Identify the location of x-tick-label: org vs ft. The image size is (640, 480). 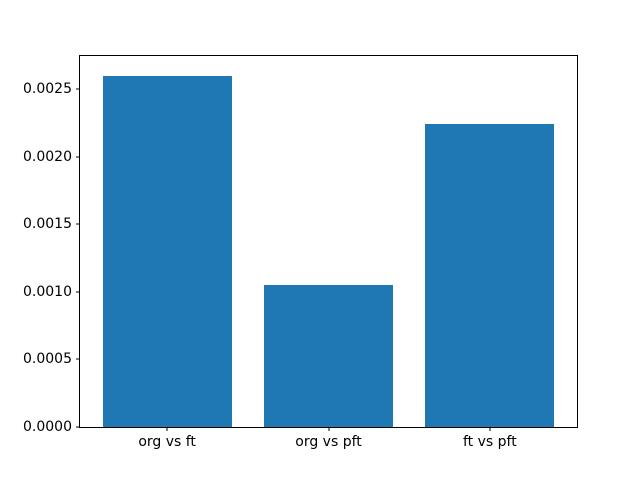
(167, 442).